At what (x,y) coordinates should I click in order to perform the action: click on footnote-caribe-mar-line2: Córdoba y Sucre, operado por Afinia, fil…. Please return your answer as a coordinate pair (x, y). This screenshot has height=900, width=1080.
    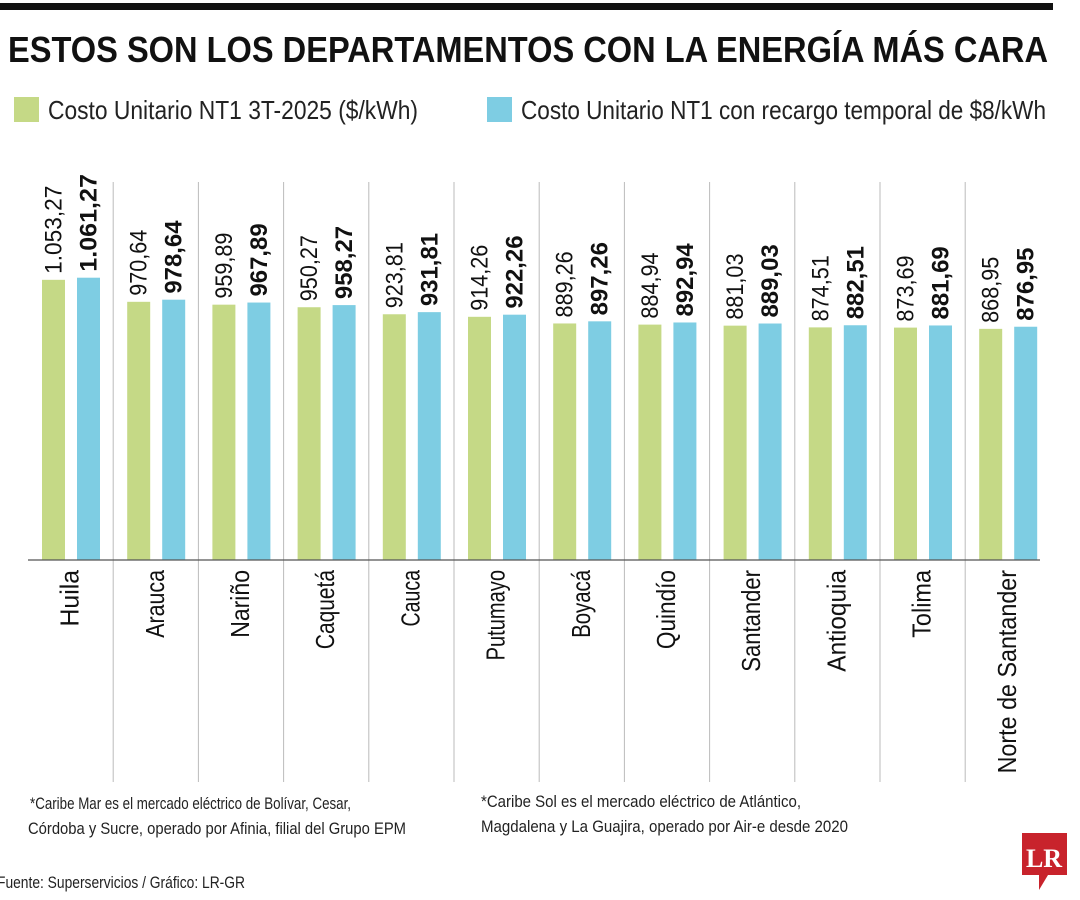
    Looking at the image, I should click on (217, 828).